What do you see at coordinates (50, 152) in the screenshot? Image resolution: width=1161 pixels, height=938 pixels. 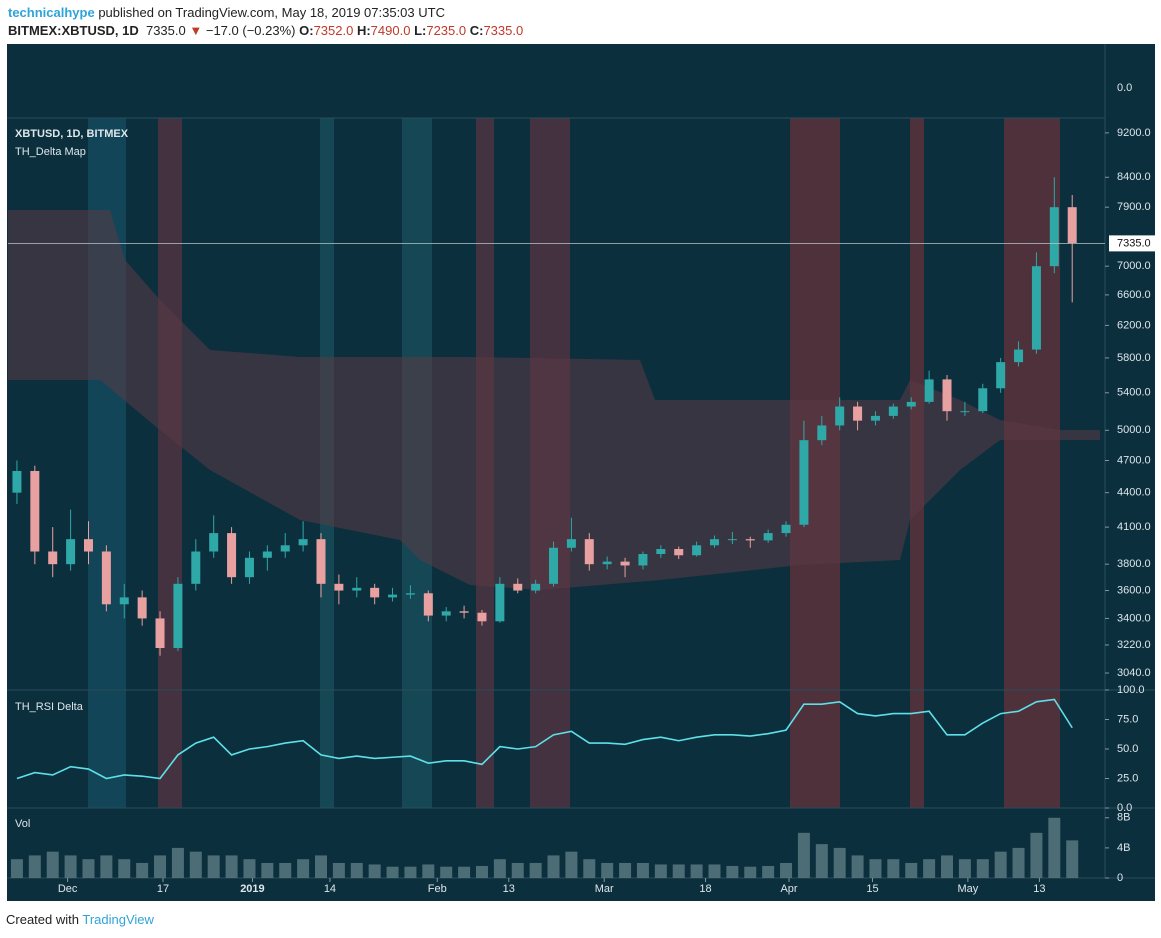 I see `pane-subtitle: TH_Delta Map` at bounding box center [50, 152].